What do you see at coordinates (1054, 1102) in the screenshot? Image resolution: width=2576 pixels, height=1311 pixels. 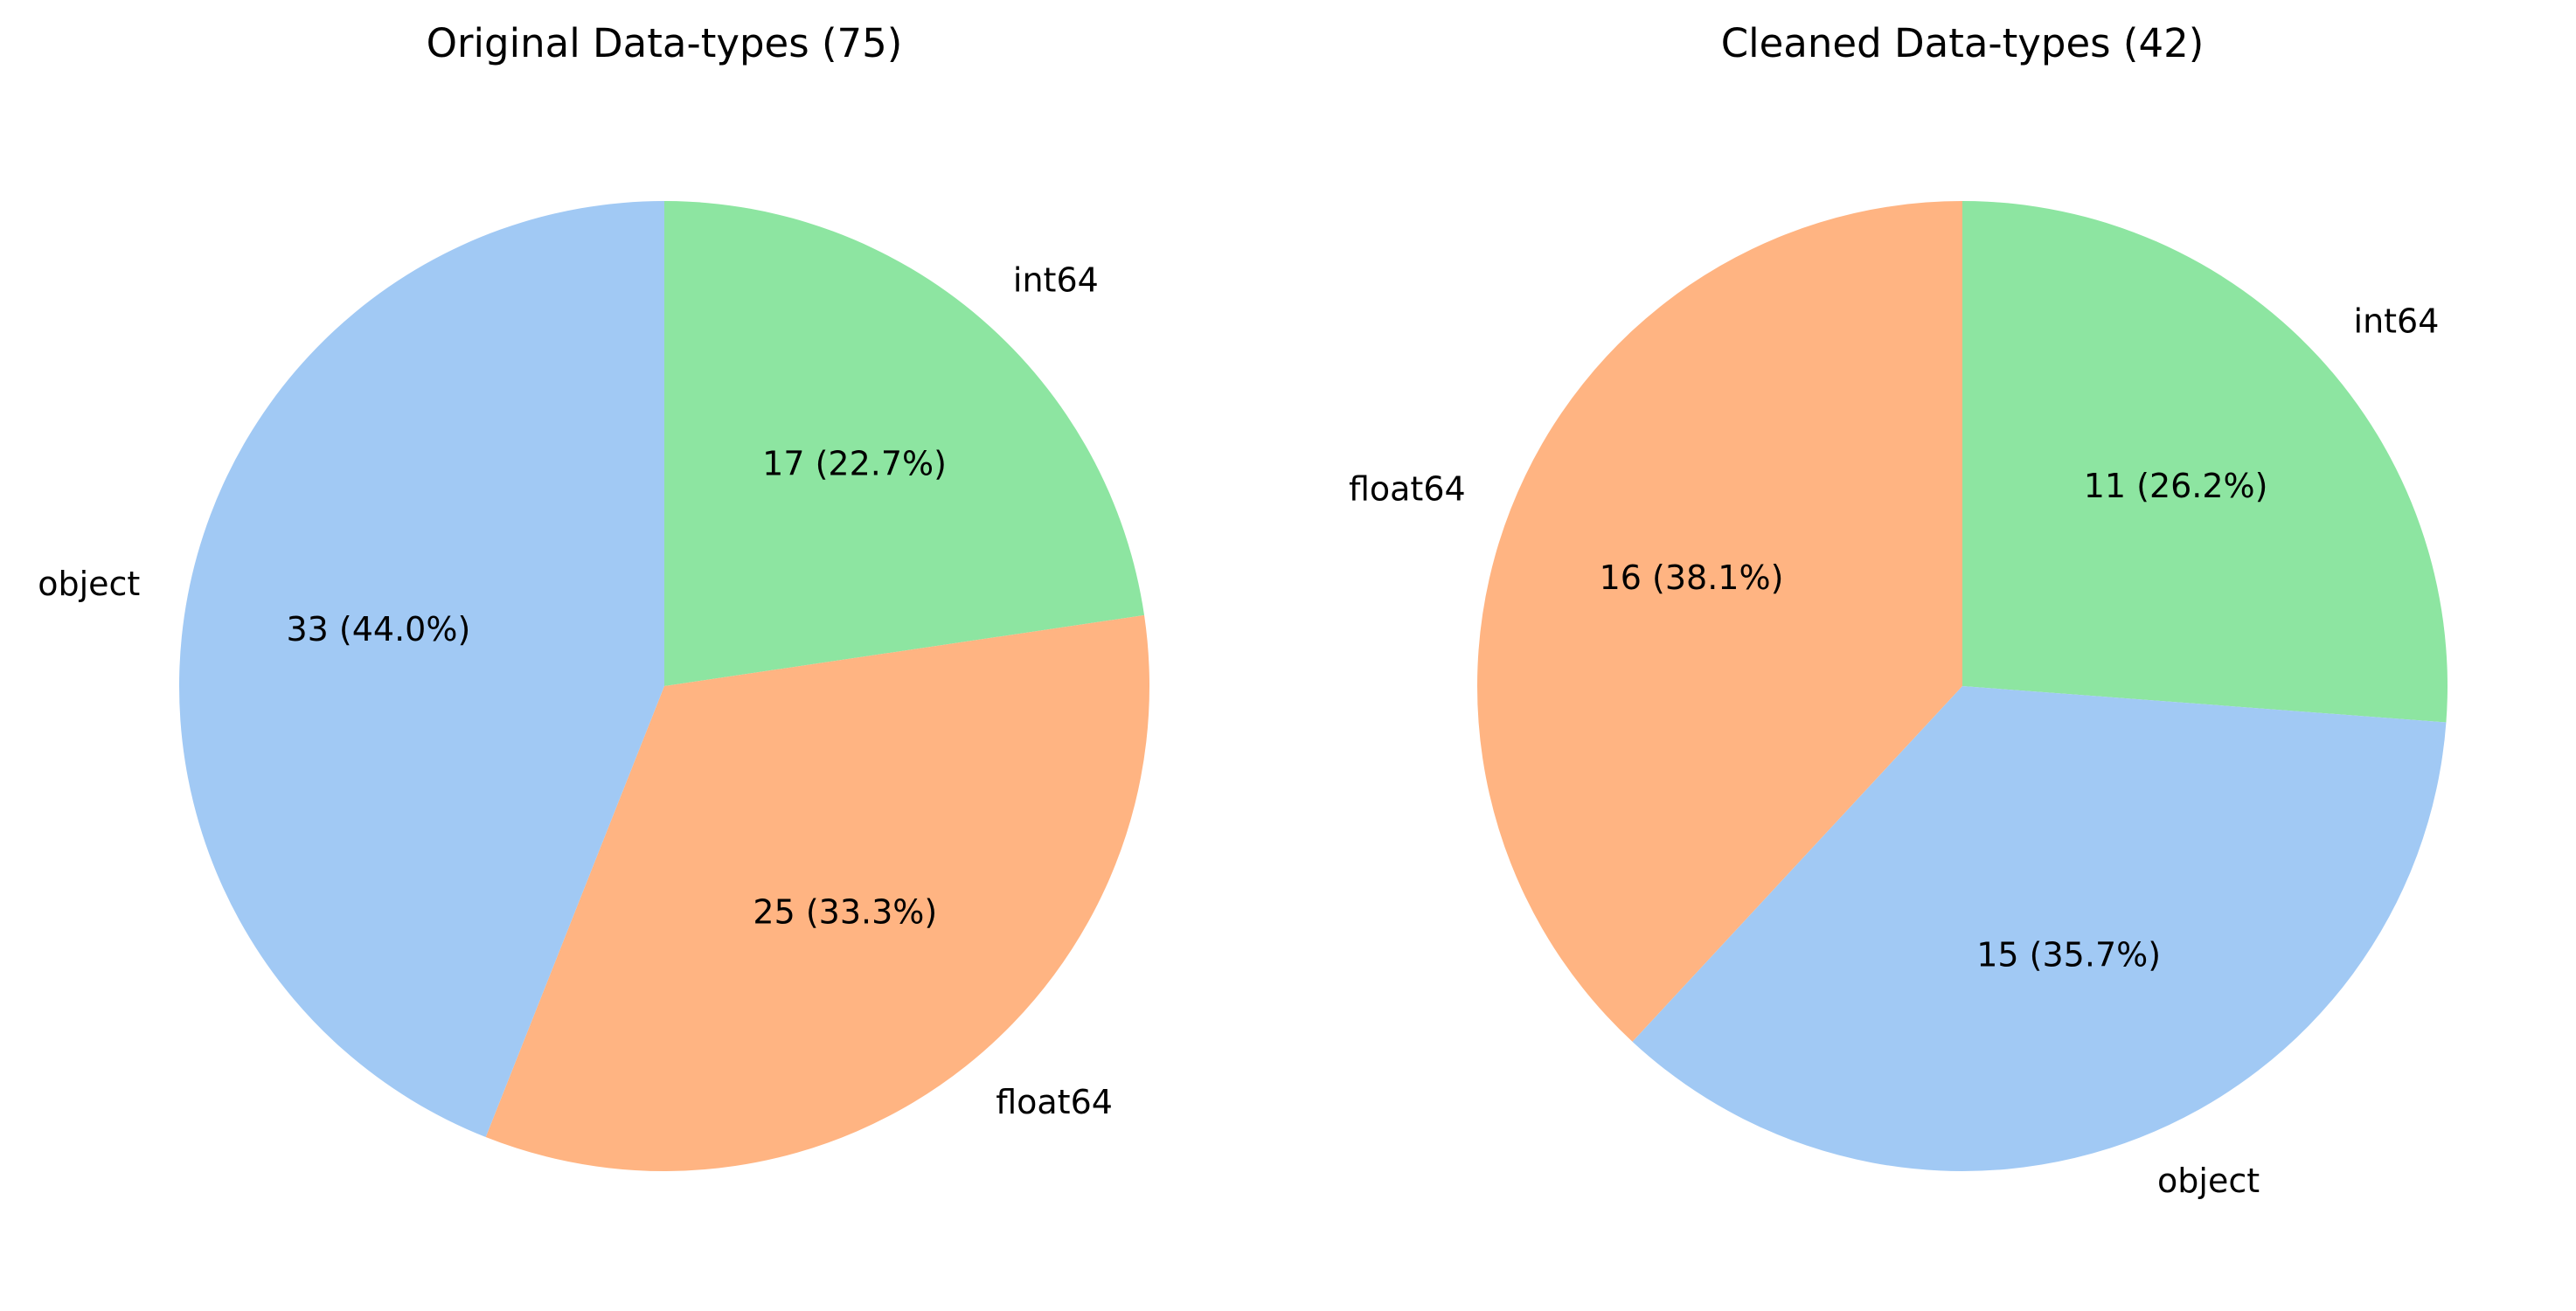 I see `original-slice-label-float64: float64` at bounding box center [1054, 1102].